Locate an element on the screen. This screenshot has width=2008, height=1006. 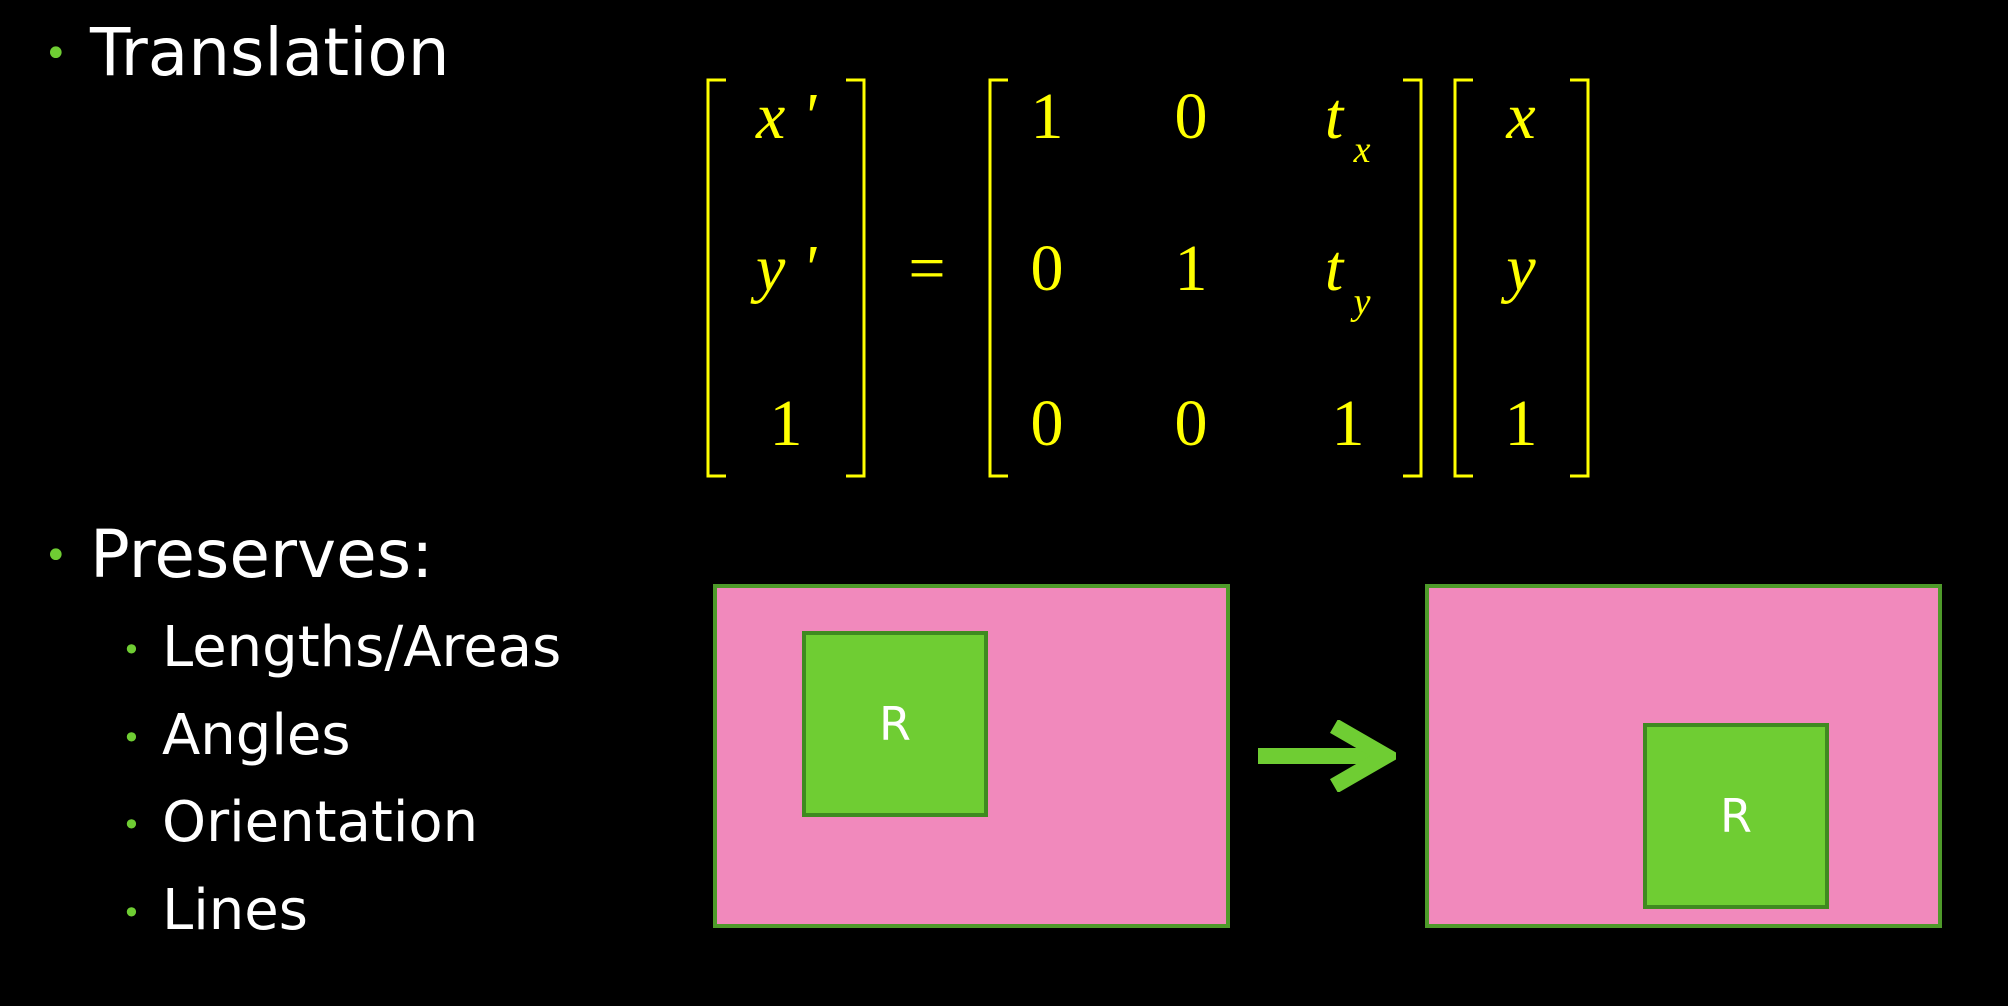
before-square-label: R is located at coordinates (895, 724).